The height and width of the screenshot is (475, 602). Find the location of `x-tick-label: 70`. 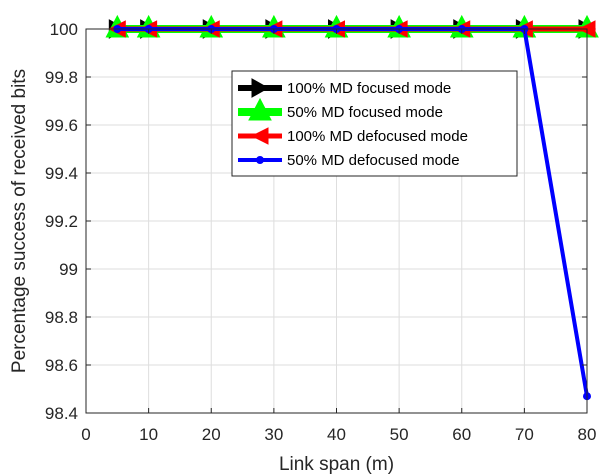

x-tick-label: 70 is located at coordinates (524, 434).